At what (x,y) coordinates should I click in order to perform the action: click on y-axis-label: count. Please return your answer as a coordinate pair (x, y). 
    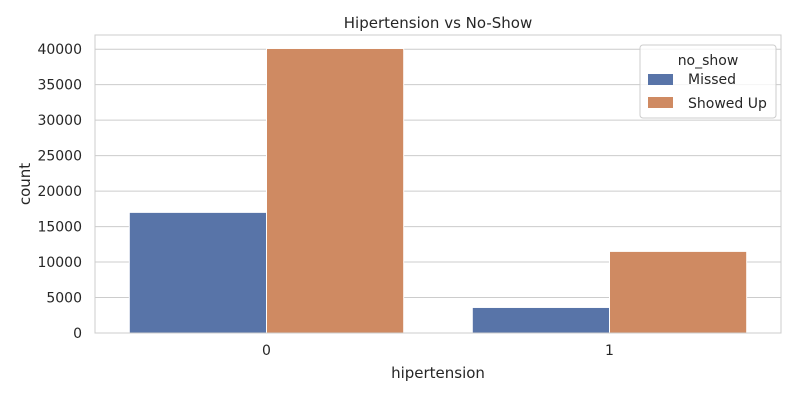
    Looking at the image, I should click on (25, 184).